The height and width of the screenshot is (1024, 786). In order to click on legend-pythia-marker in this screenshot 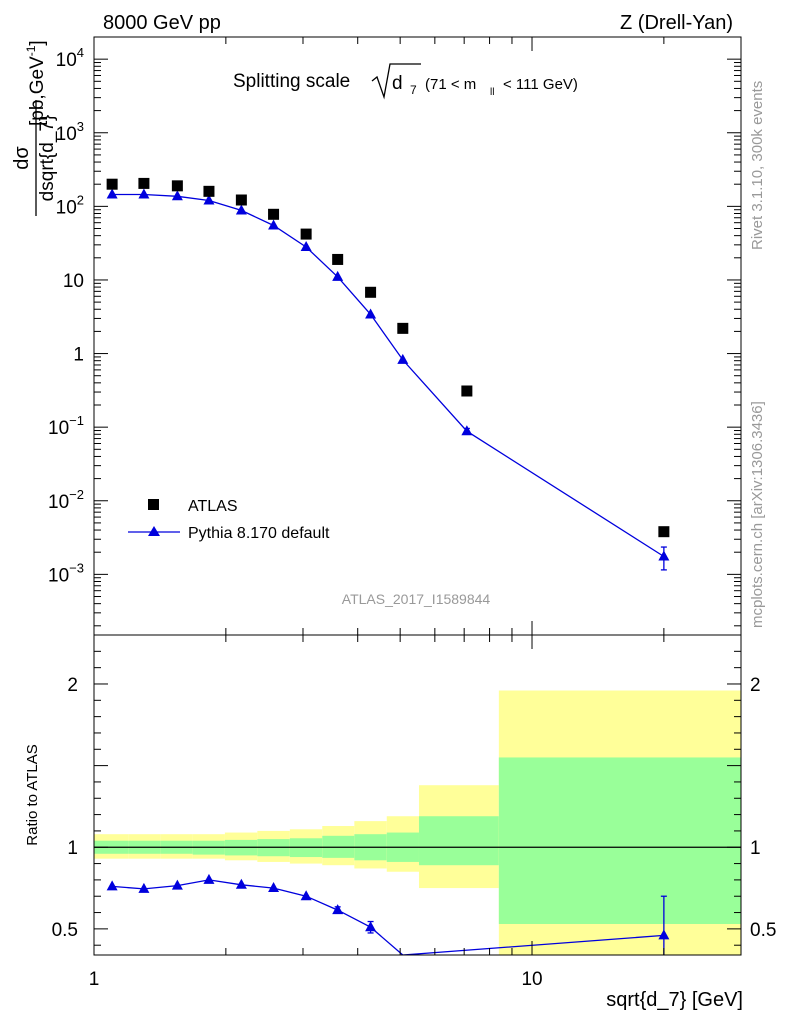, I will do `click(154, 531)`.